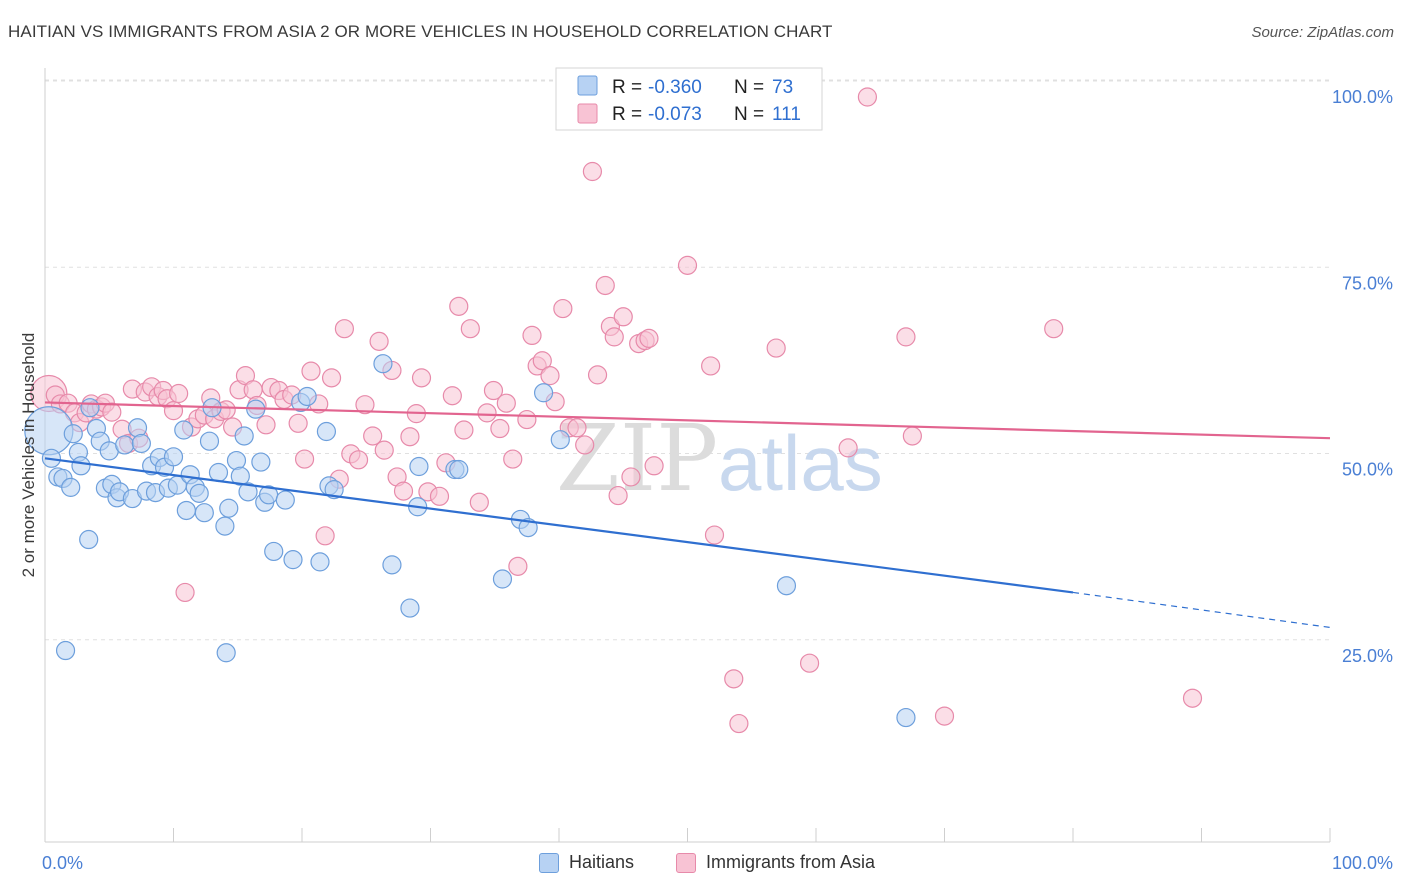 This screenshot has width=1406, height=892. What do you see at coordinates (62, 863) in the screenshot?
I see `x-tick-label-min: 0.0%` at bounding box center [62, 863].